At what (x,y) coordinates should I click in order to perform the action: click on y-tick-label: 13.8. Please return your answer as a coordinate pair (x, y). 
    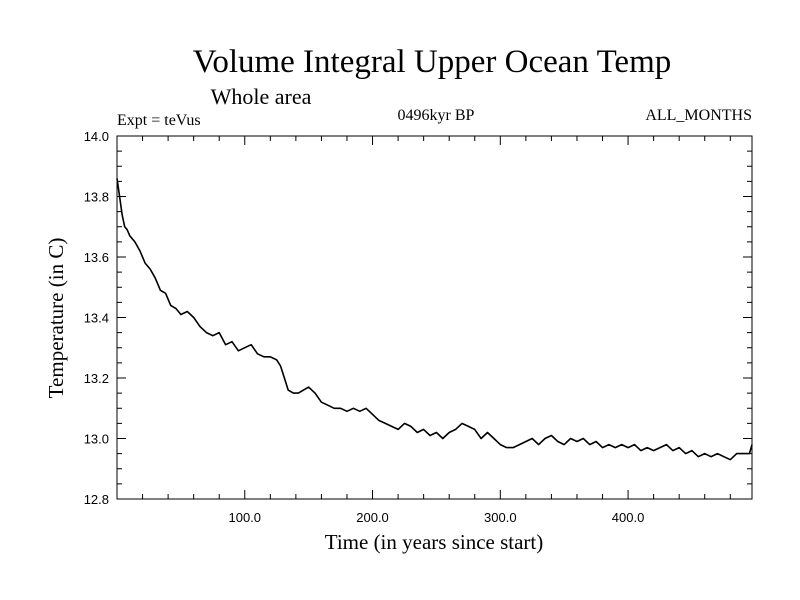
    Looking at the image, I should click on (96, 197).